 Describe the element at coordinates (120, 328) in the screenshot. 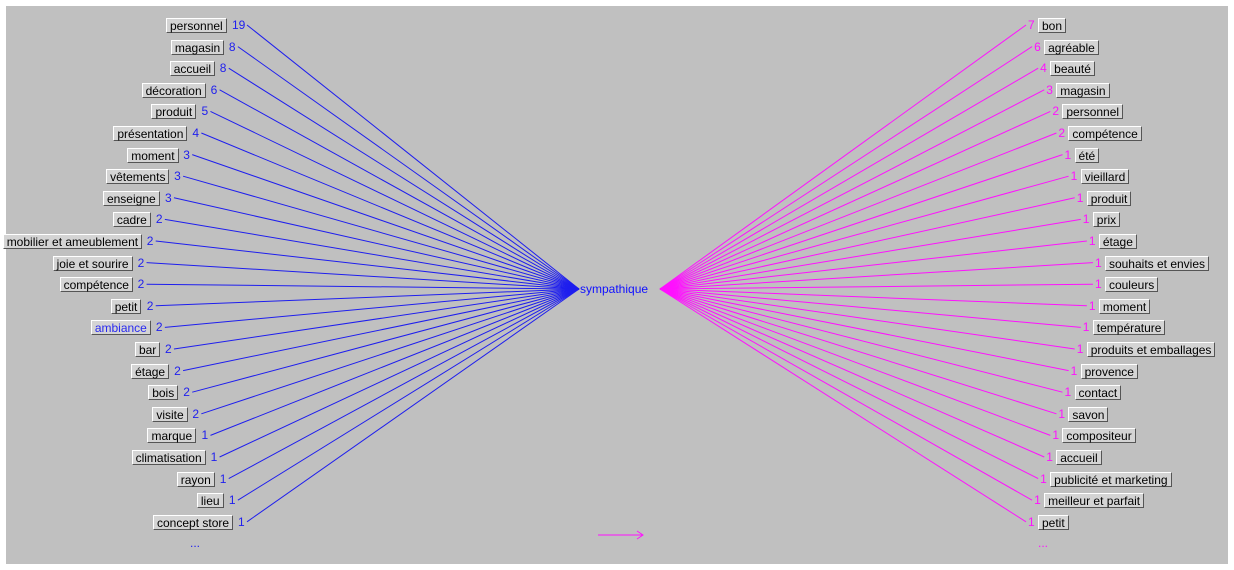

I see `left-item-word: ambiance` at that location.